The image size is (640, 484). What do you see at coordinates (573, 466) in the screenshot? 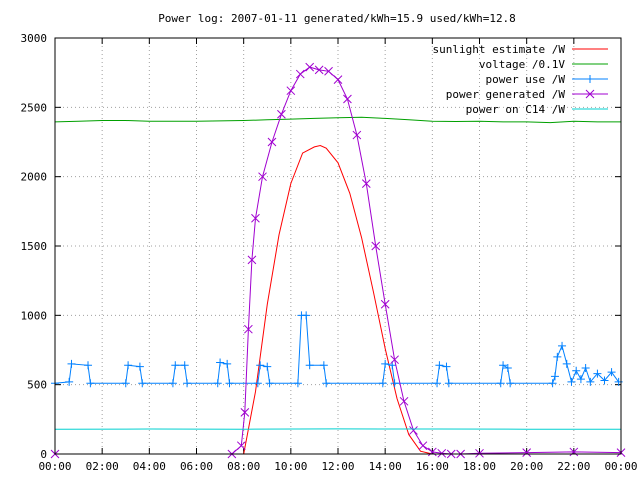
I see `x-tick-label: 22:00` at bounding box center [573, 466].